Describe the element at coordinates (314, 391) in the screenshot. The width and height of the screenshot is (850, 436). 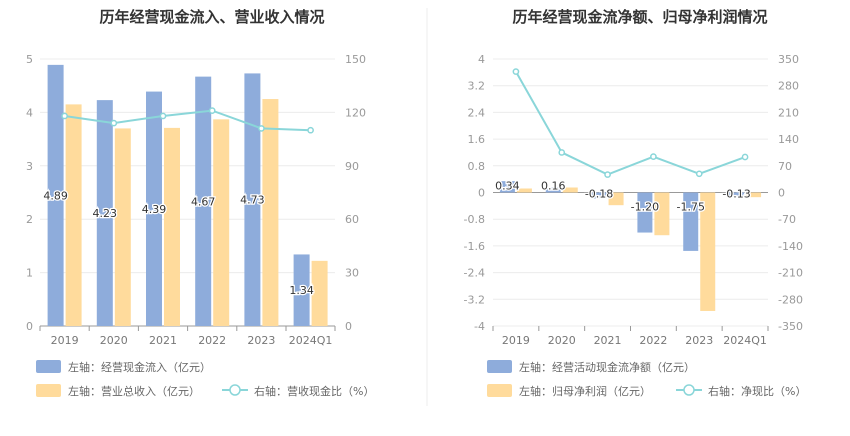
I see `legend-label-ratio: 右轴：营收现金比（%）` at that location.